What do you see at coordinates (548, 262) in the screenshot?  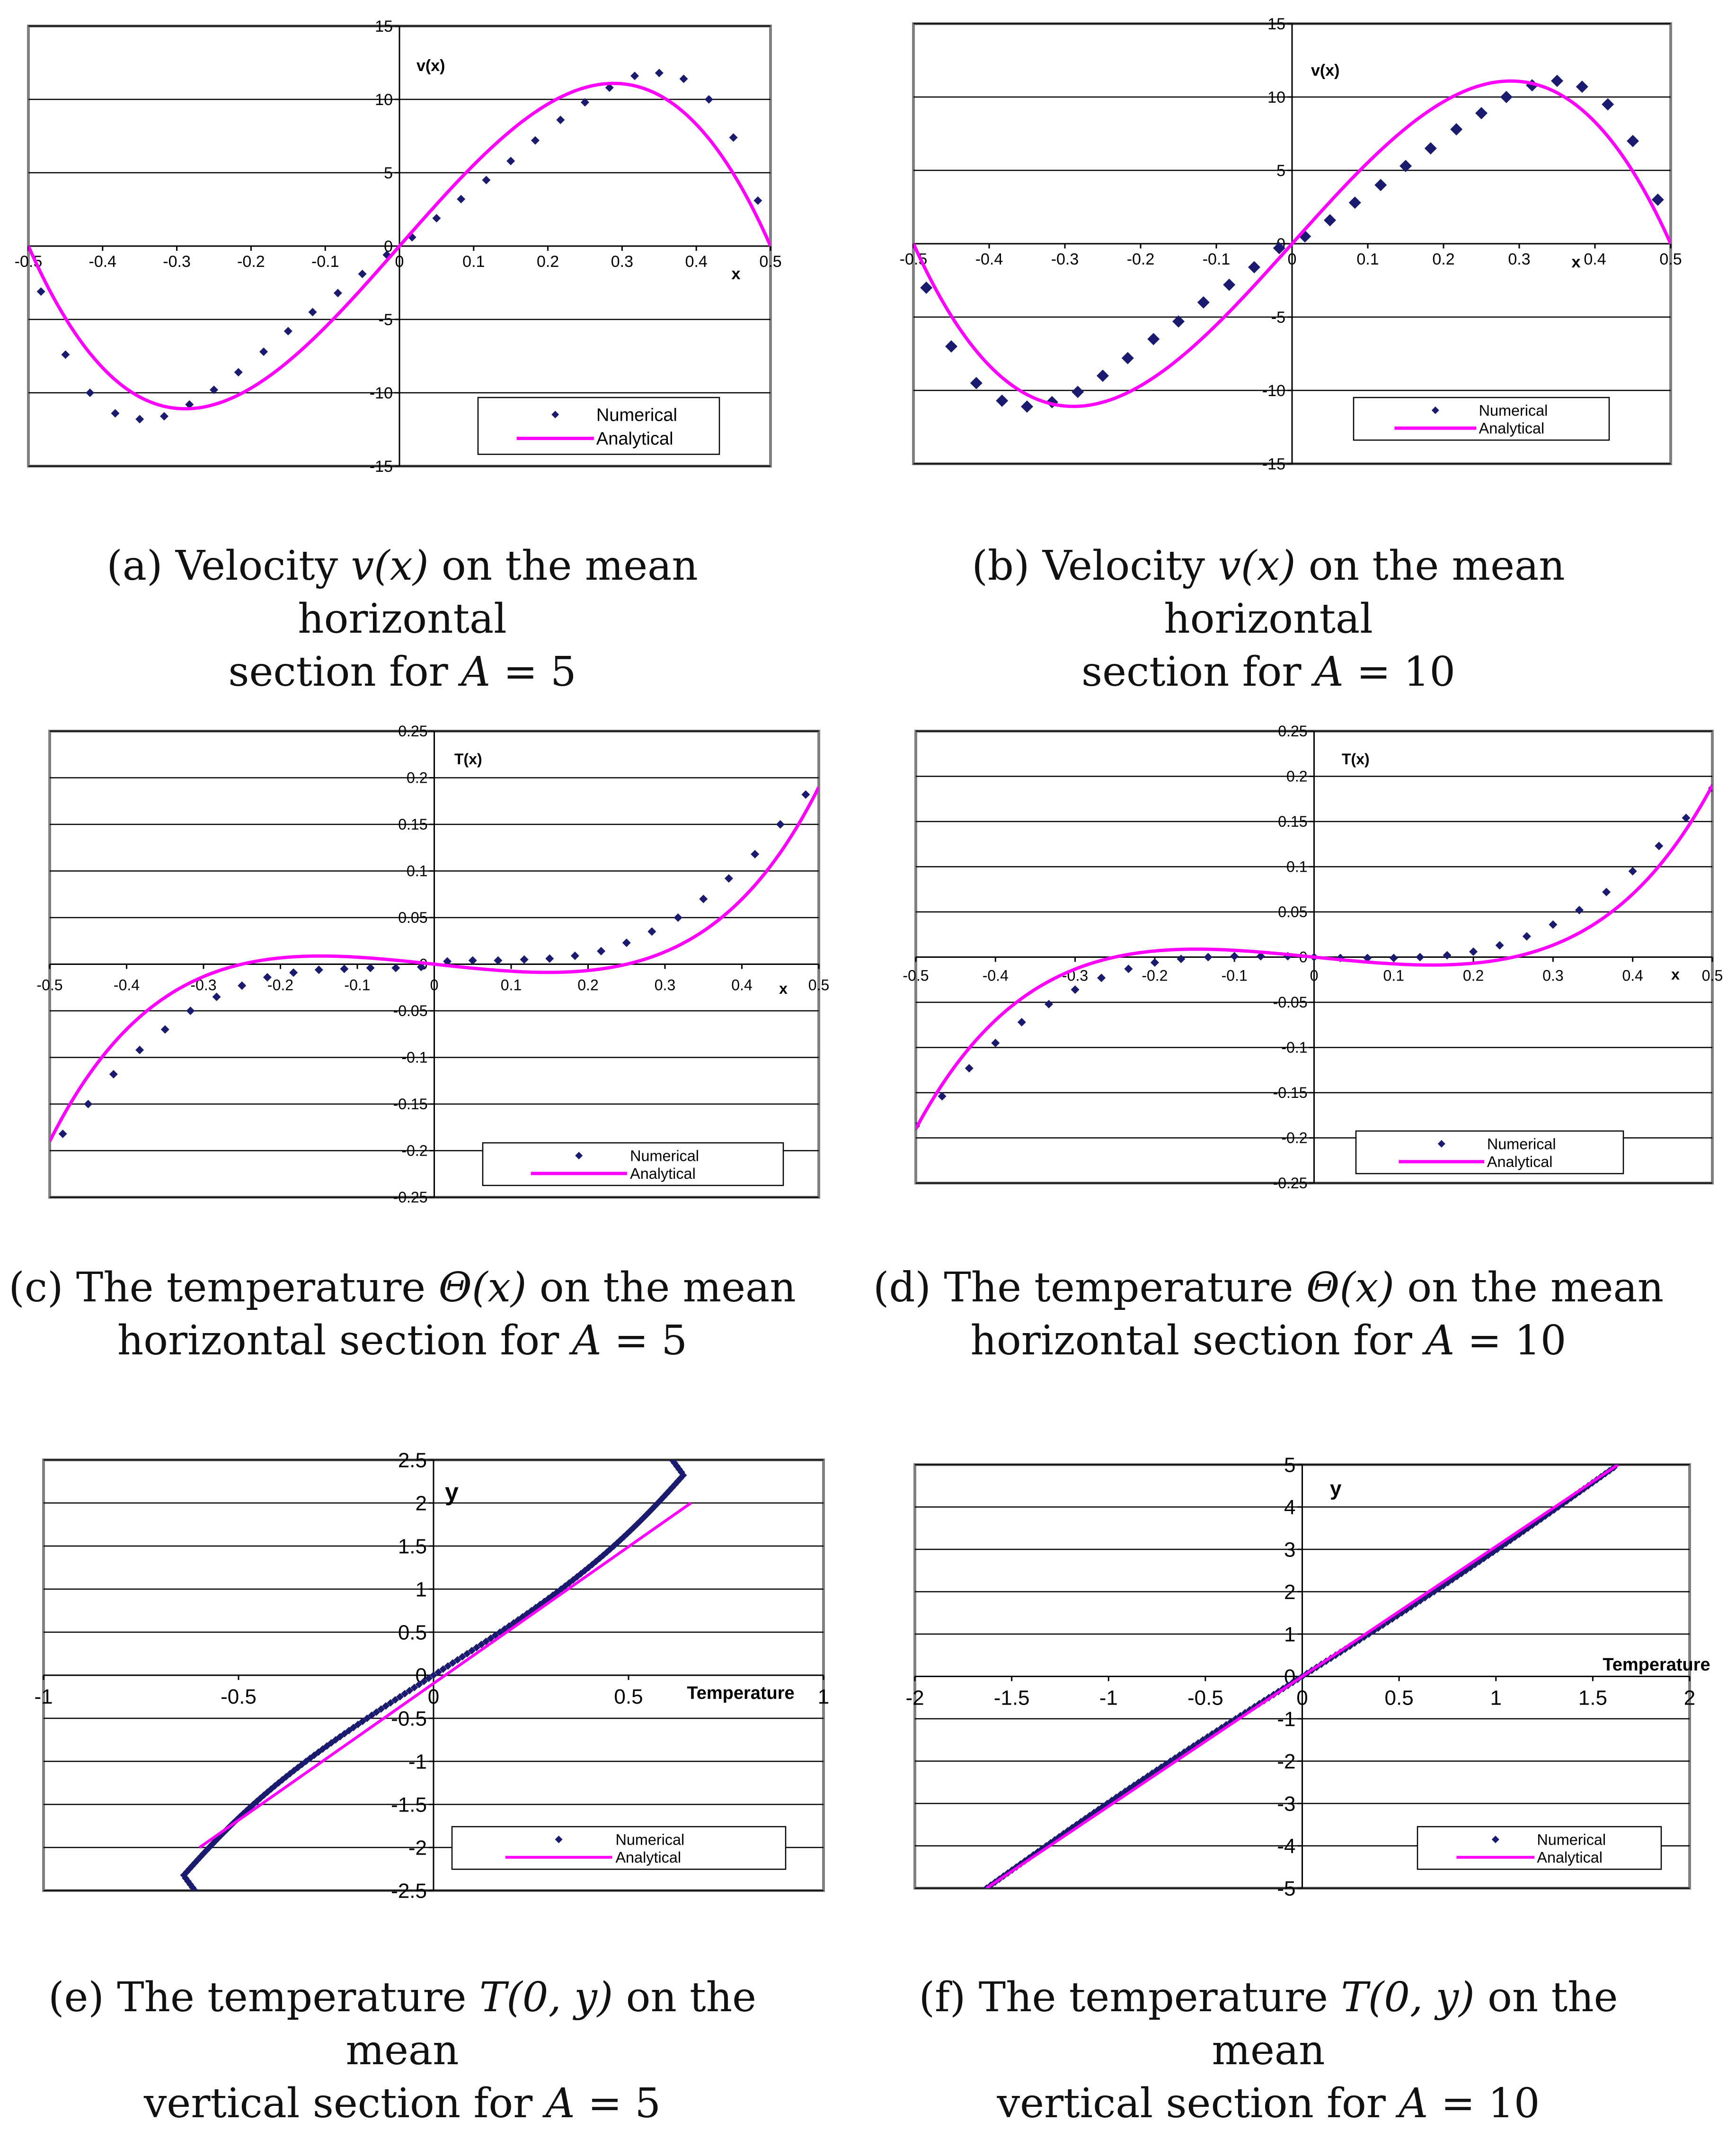 I see `x-tick-label: 0.2` at bounding box center [548, 262].